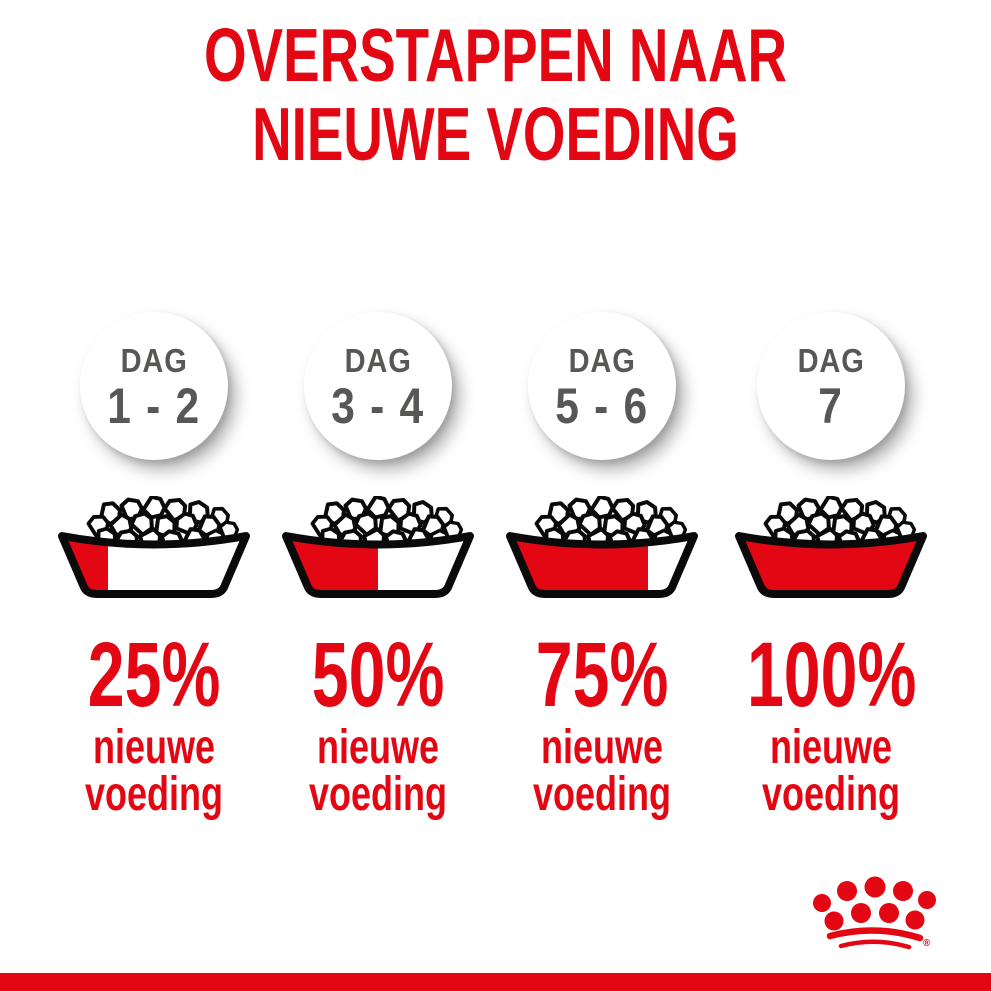  Describe the element at coordinates (154, 675) in the screenshot. I see `percent-value: 25%` at that location.